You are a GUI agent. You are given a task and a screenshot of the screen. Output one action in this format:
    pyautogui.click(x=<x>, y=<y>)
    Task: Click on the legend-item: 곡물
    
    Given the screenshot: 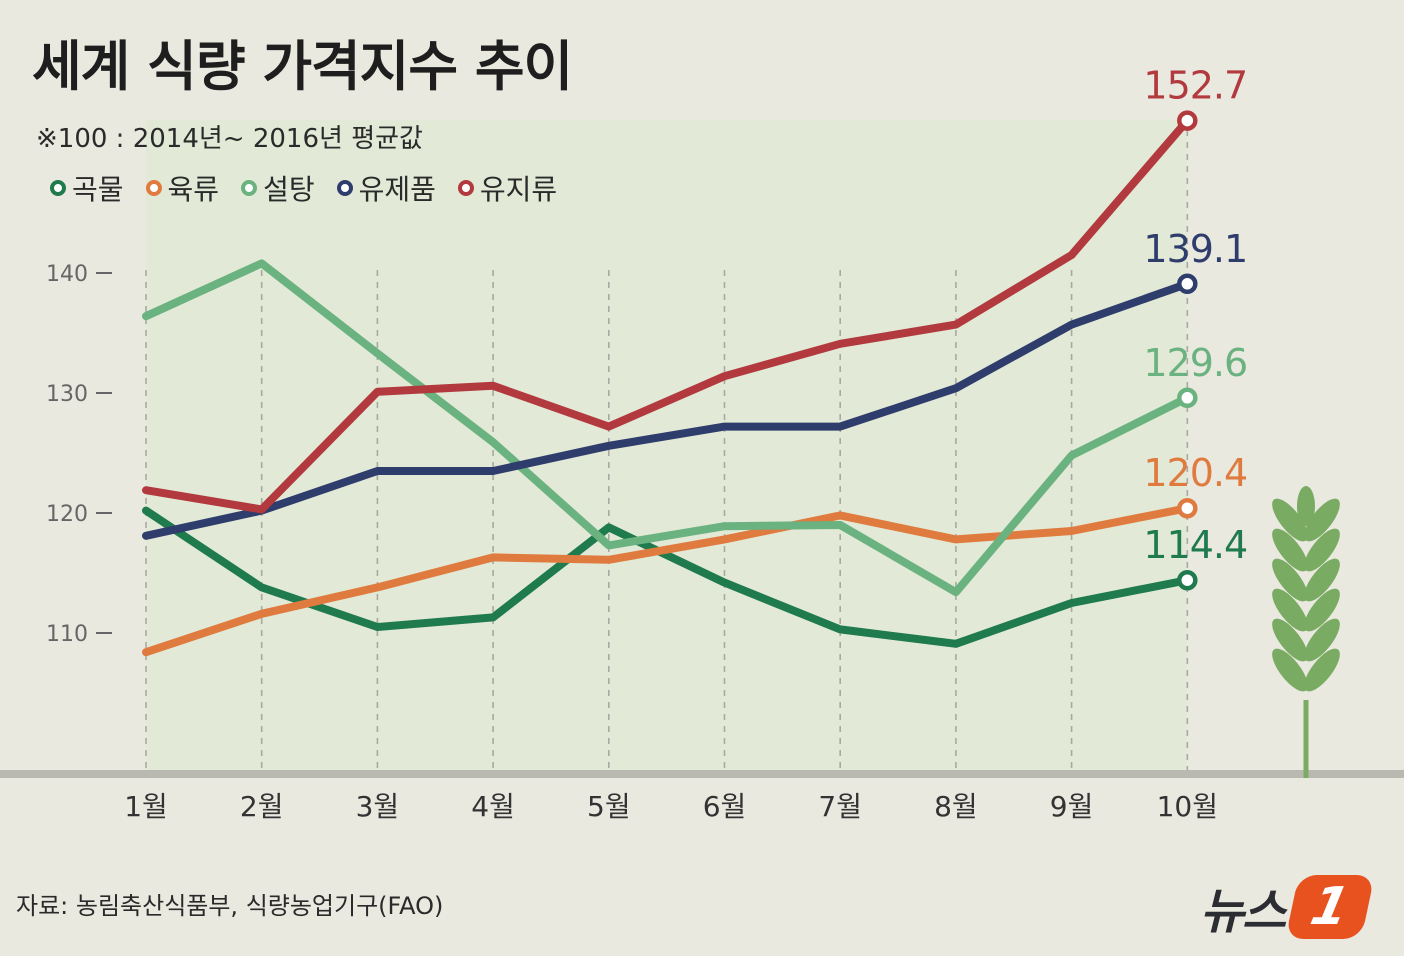 What is the action you would take?
    pyautogui.click(x=87, y=188)
    